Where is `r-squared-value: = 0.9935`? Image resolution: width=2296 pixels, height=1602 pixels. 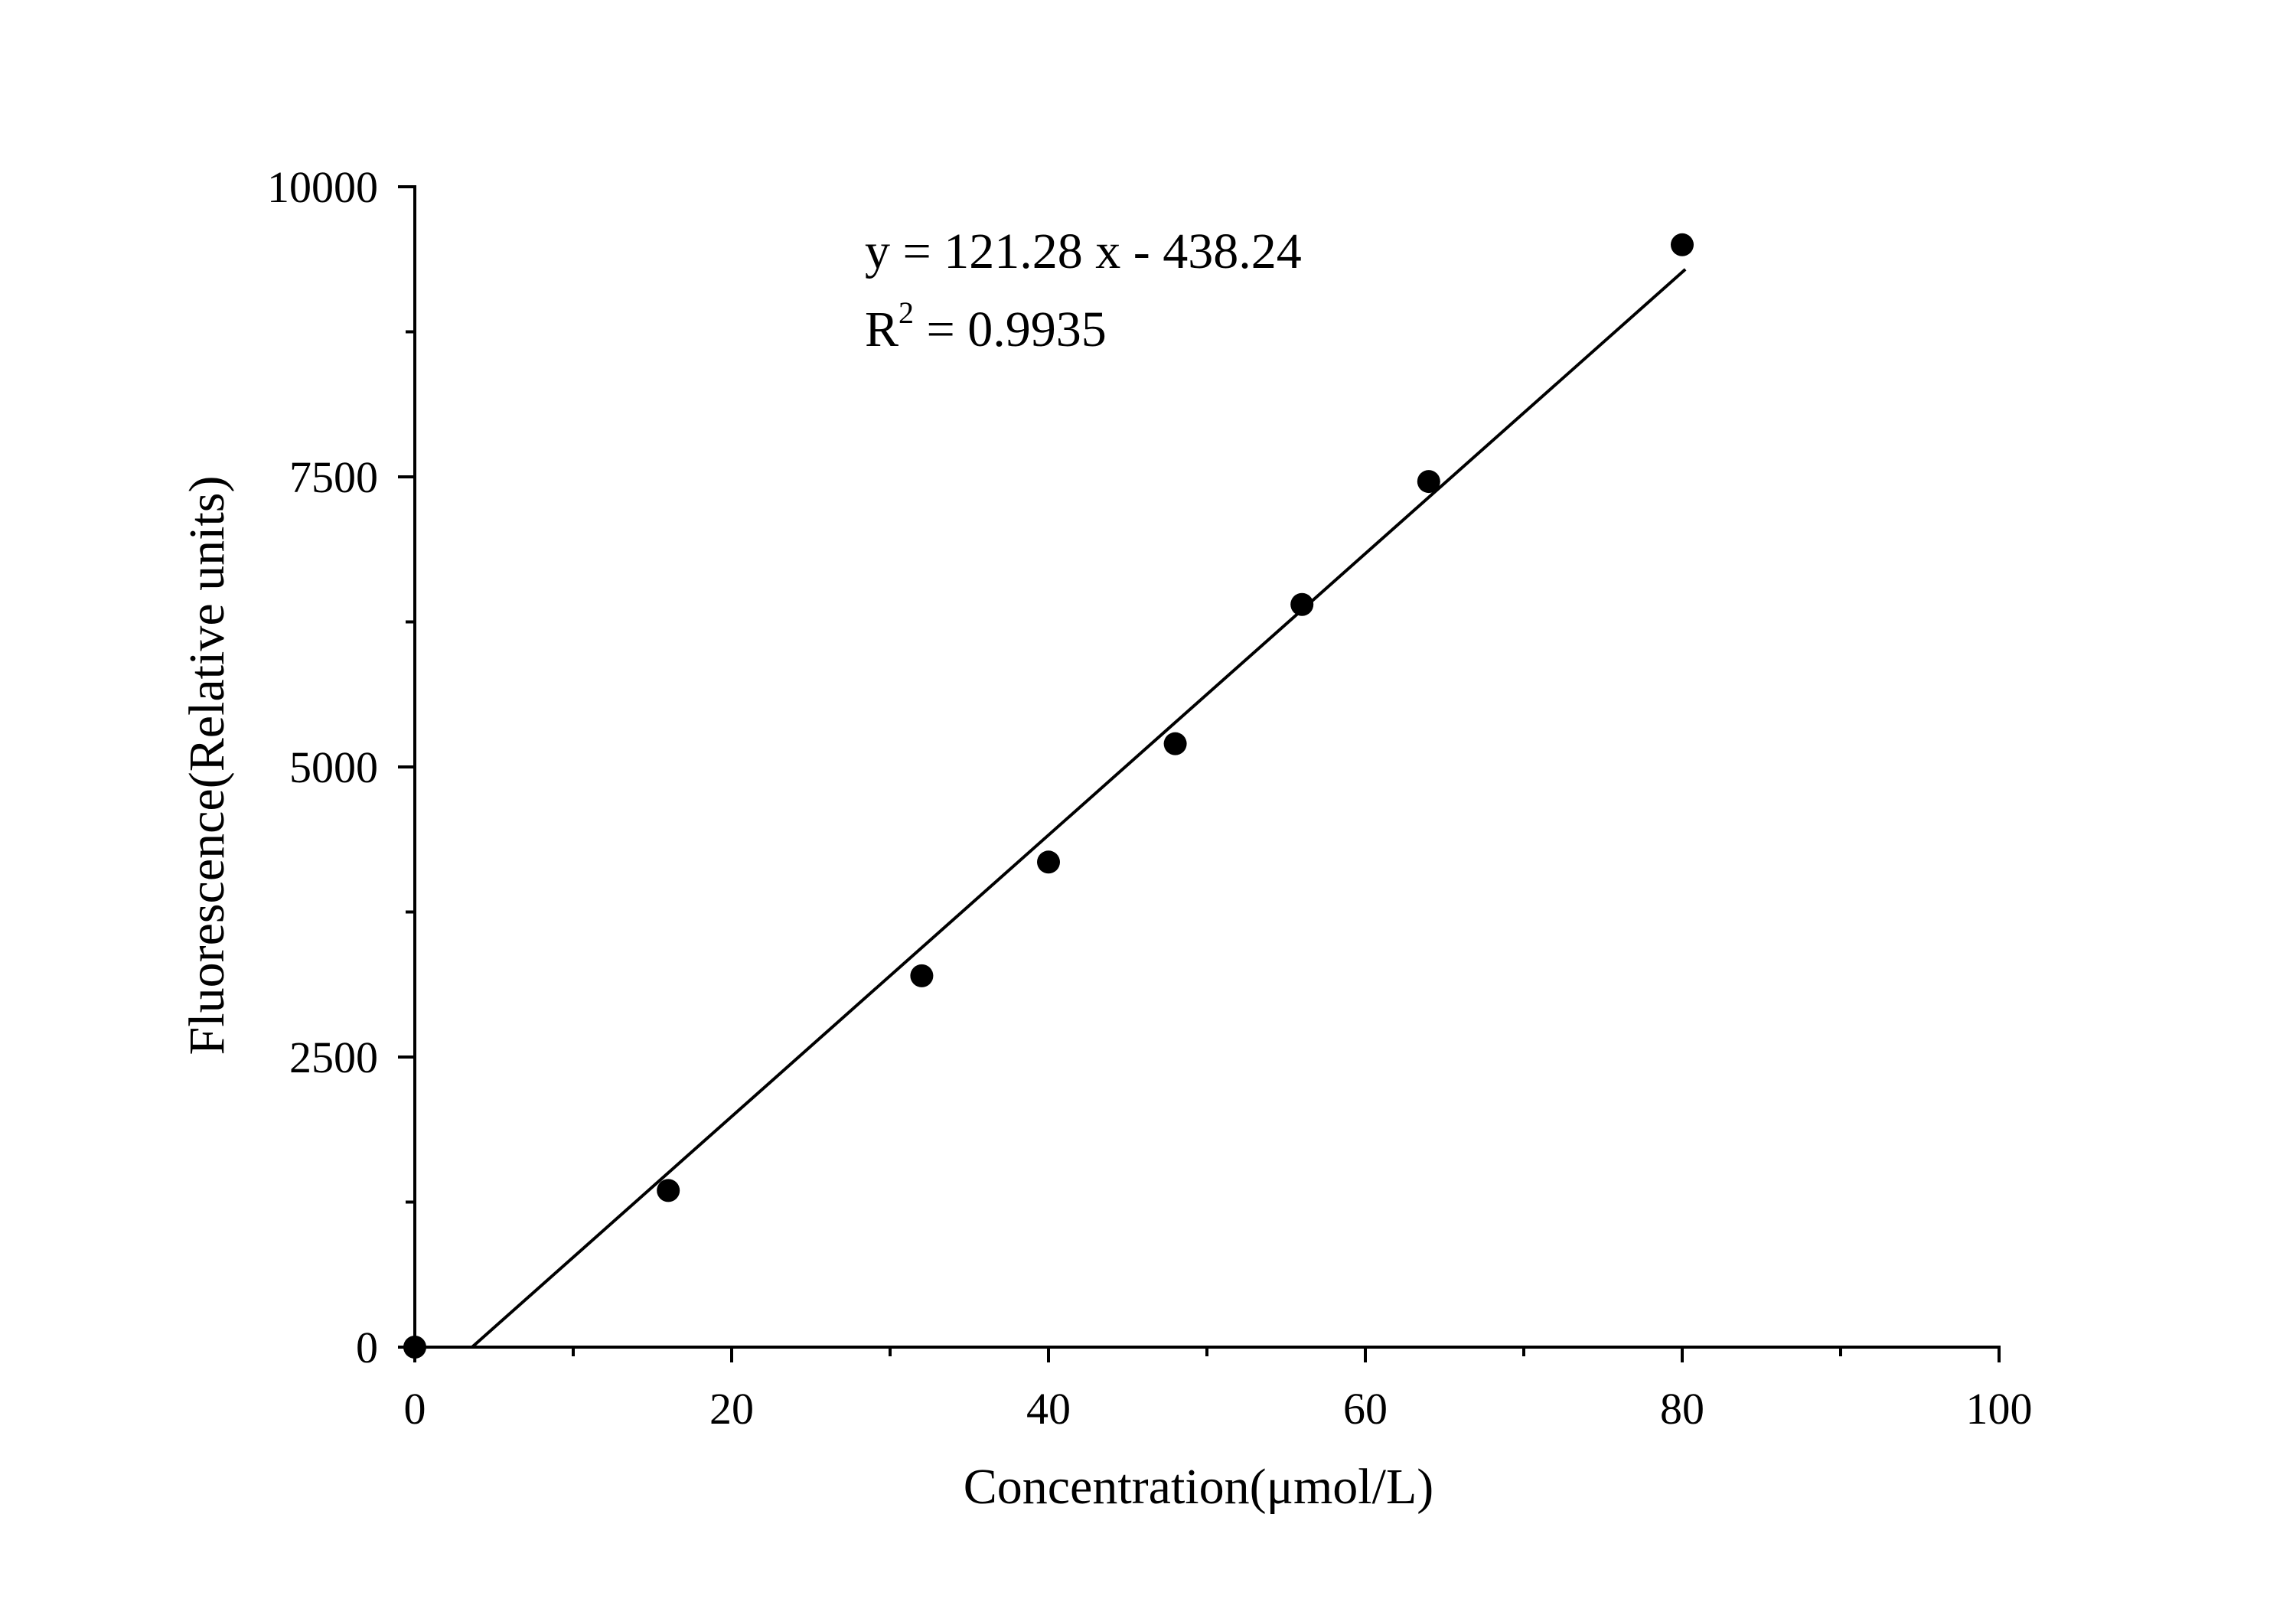 r-squared-value: = 0.9935 is located at coordinates (1010, 329).